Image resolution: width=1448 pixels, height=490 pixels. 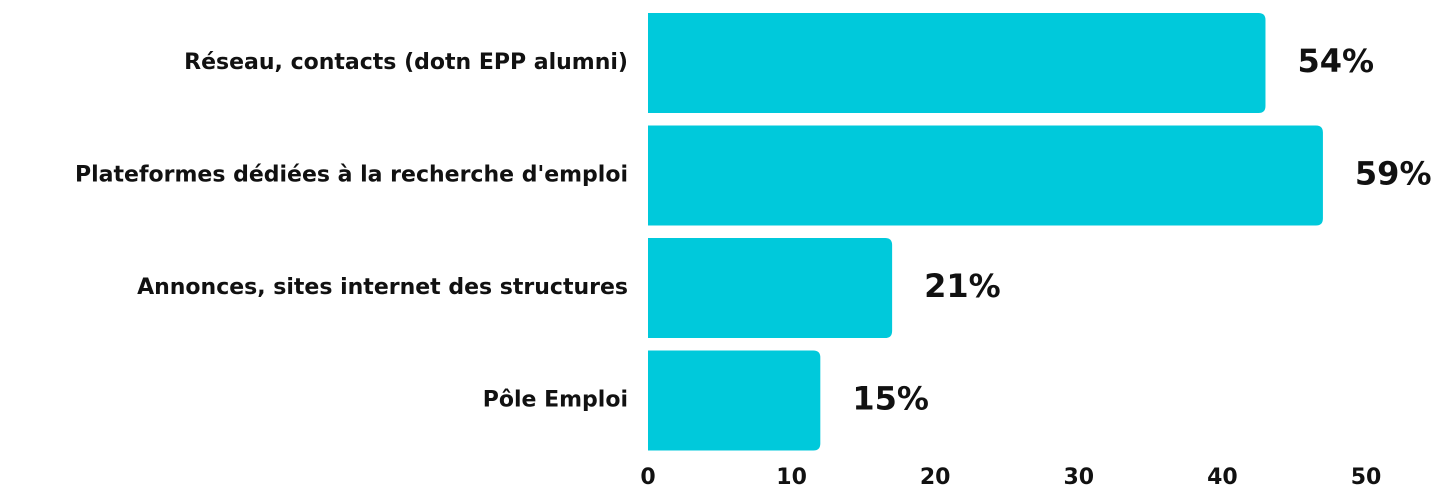 What do you see at coordinates (791, 477) in the screenshot?
I see `x-tick-label: 10` at bounding box center [791, 477].